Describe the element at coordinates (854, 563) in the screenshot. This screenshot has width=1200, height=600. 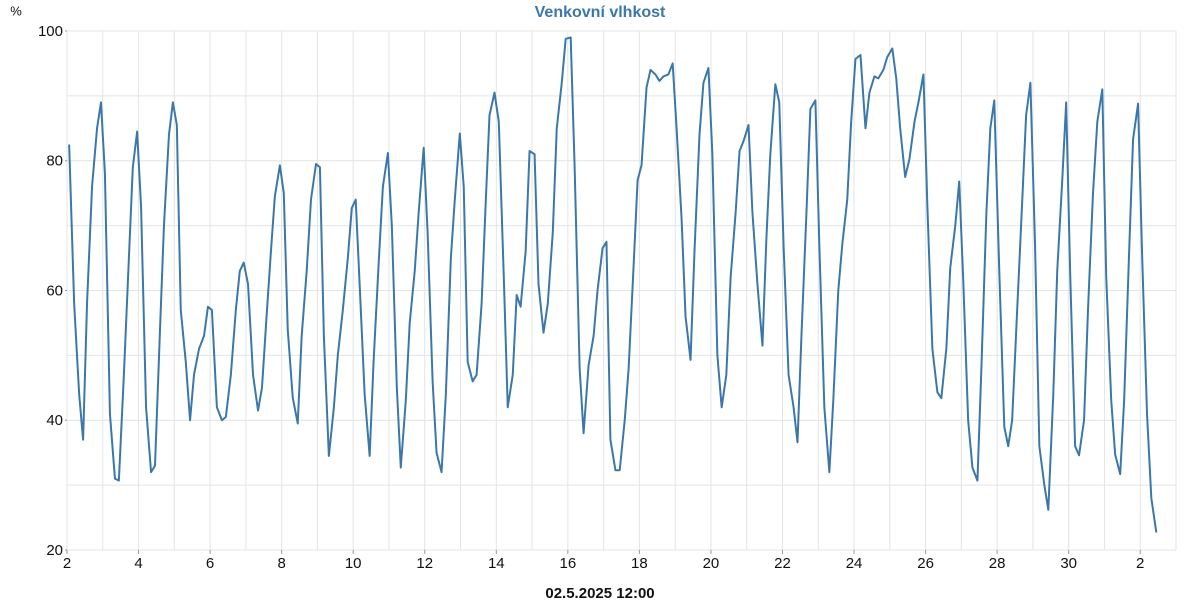
I see `x-tick-label: 24` at that location.